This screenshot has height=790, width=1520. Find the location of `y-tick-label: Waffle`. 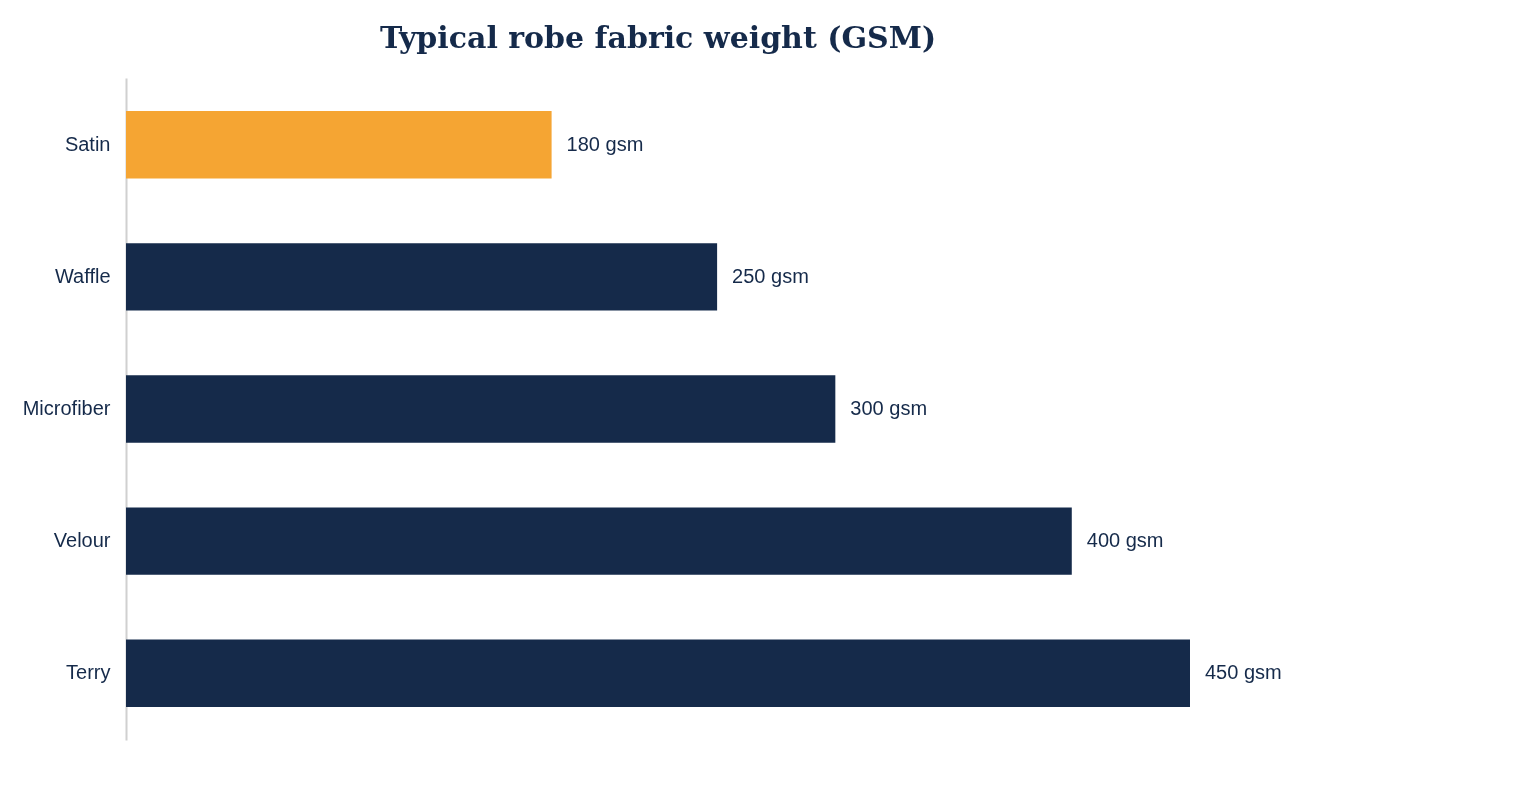

y-tick-label: Waffle is located at coordinates (82, 275).